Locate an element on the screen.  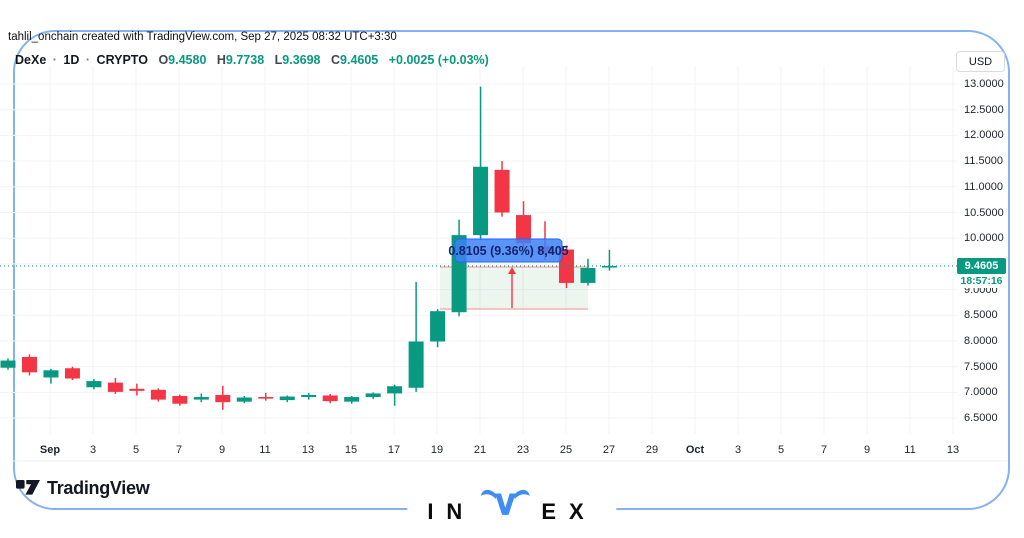
bar-countdown-timer: 18:57:16 is located at coordinates (981, 280).